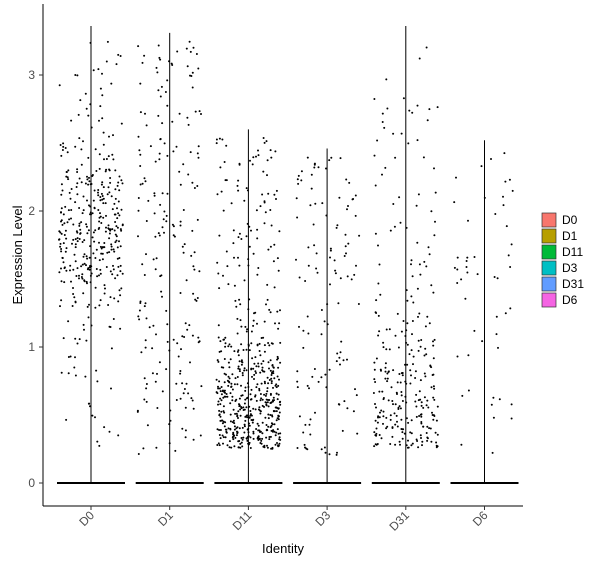 Image resolution: width=600 pixels, height=568 pixels. What do you see at coordinates (549, 268) in the screenshot?
I see `legend-swatch` at bounding box center [549, 268].